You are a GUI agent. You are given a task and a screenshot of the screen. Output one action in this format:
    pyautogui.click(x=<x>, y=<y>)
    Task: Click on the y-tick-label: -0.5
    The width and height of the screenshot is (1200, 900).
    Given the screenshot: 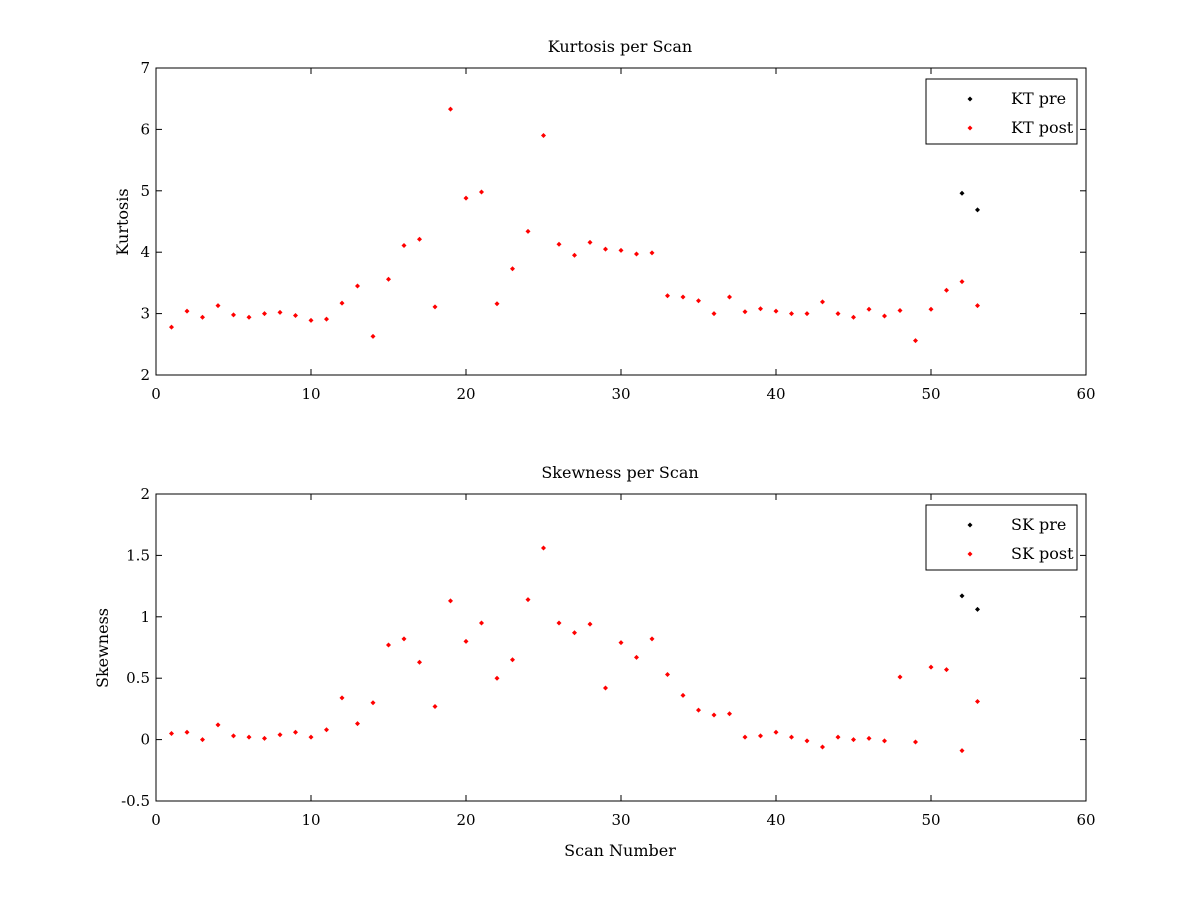 What is the action you would take?
    pyautogui.click(x=135, y=801)
    